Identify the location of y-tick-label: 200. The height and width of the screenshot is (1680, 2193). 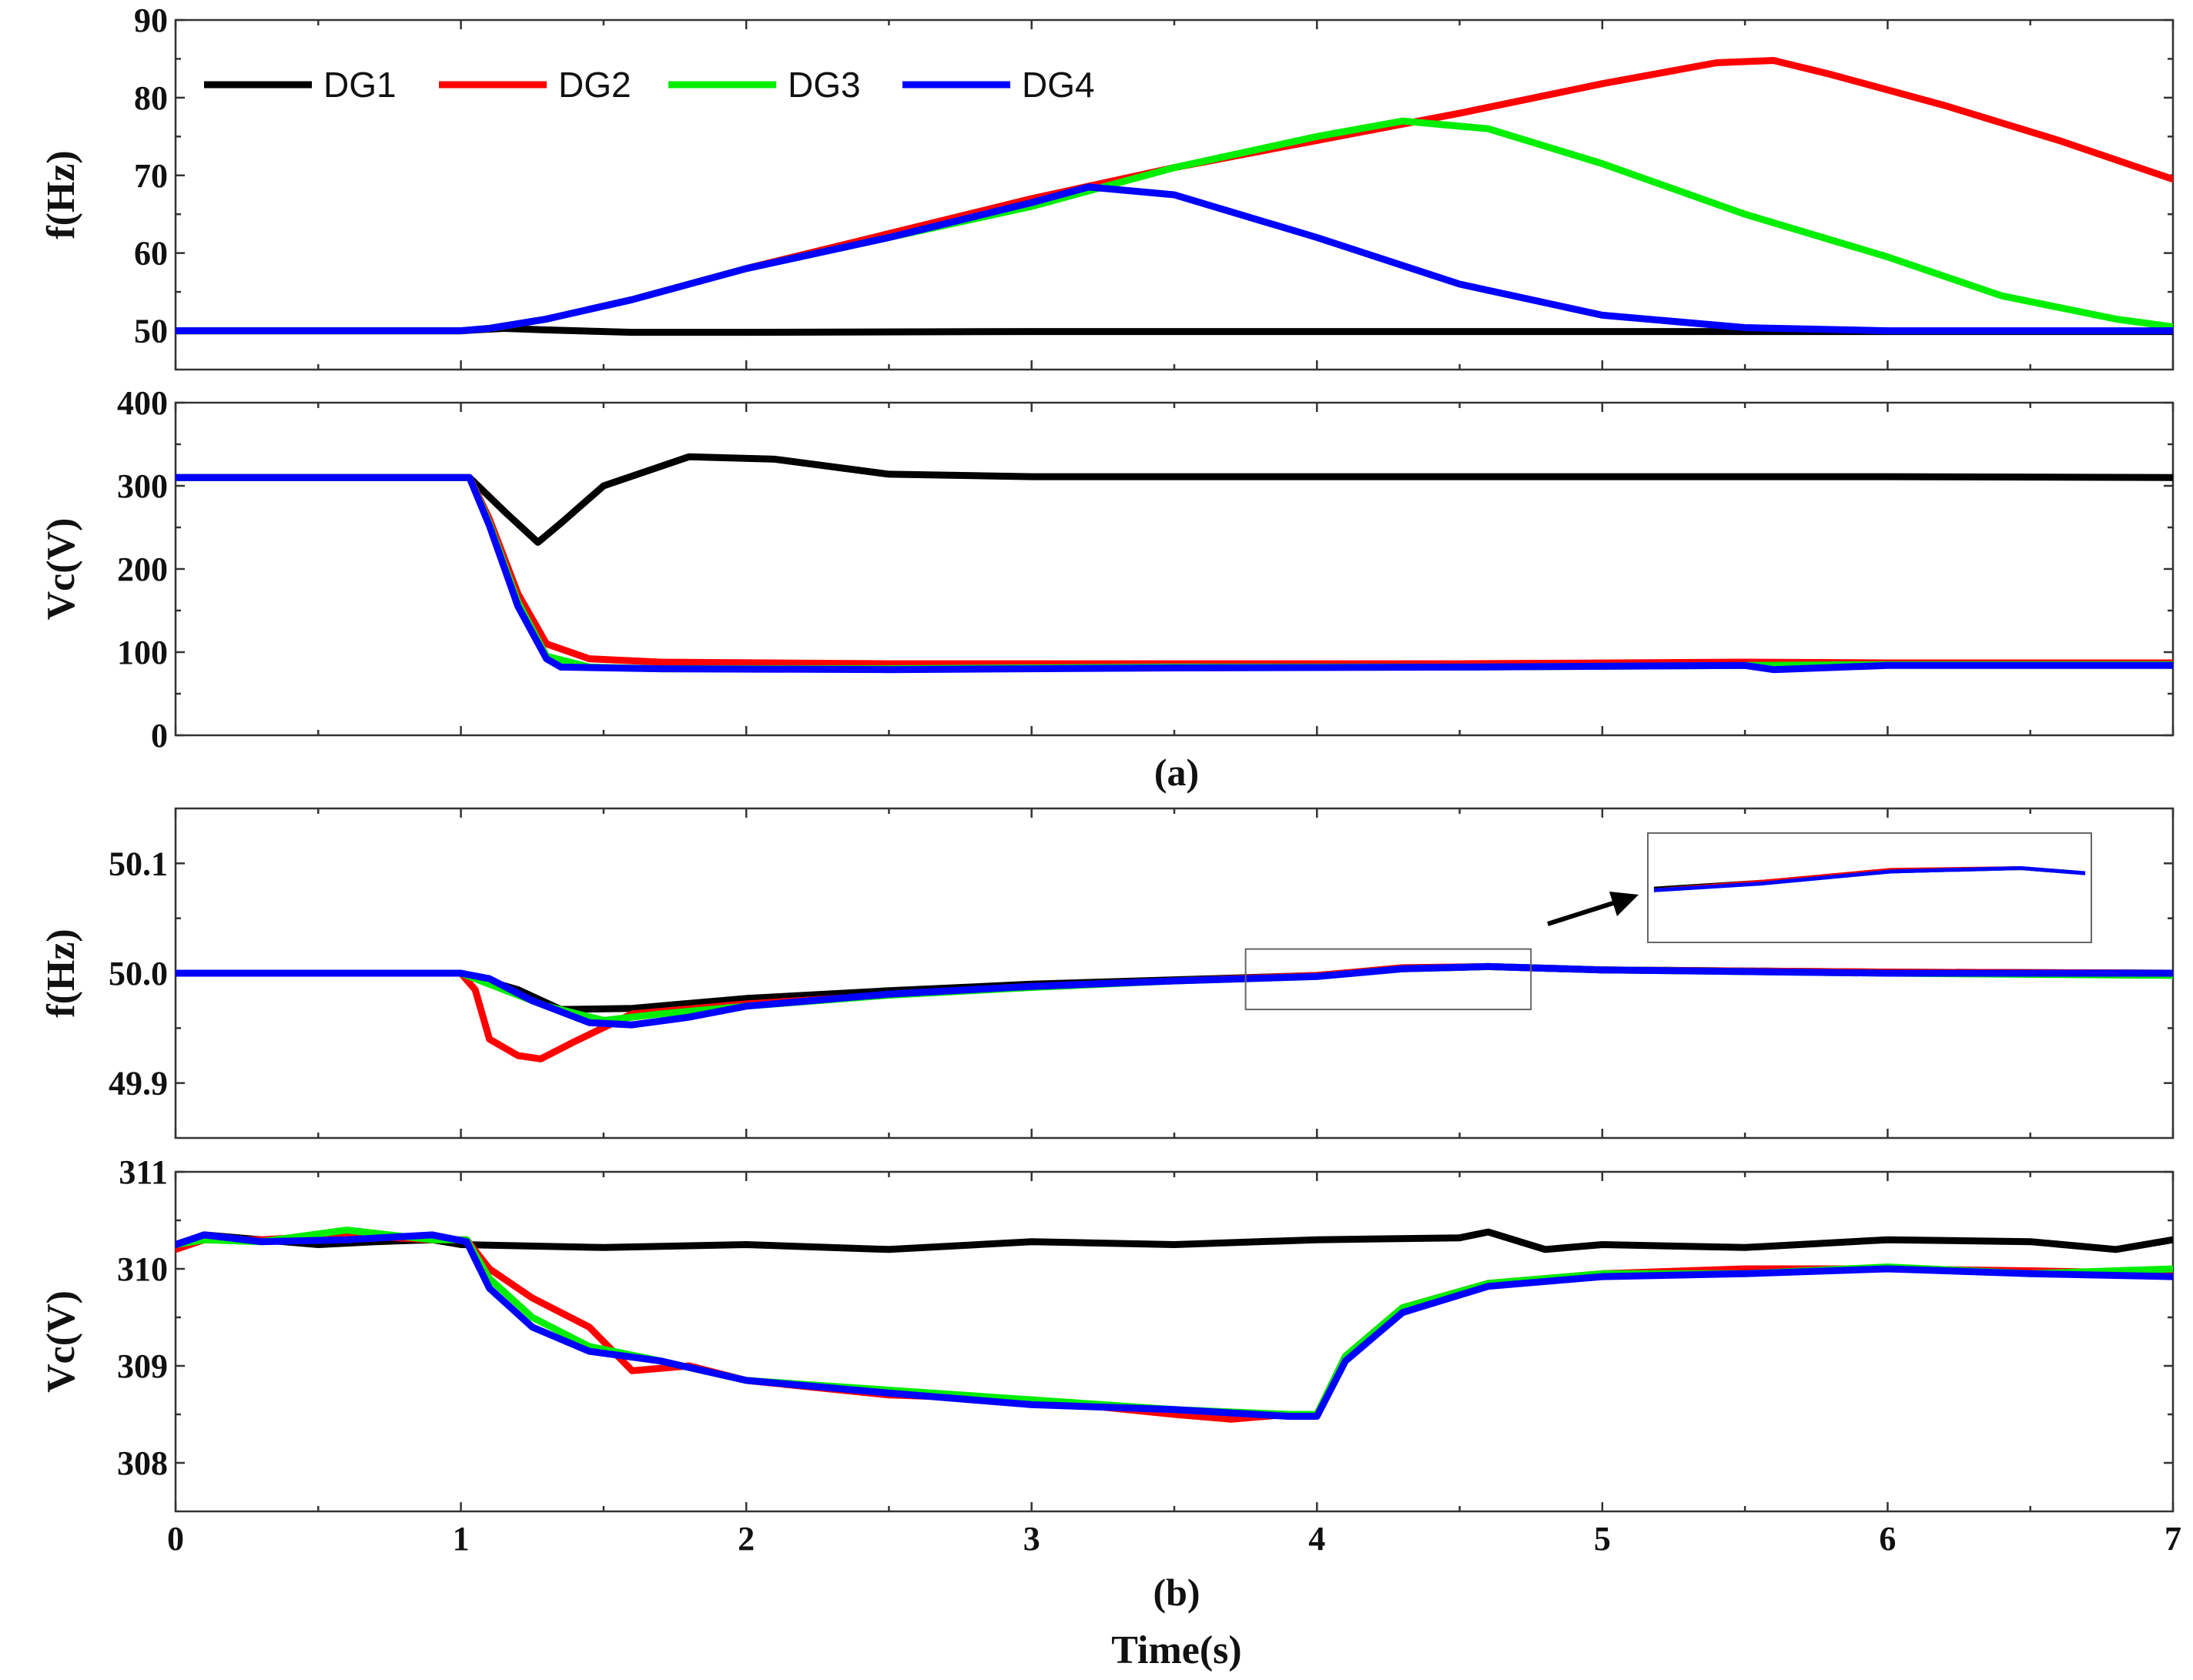
(142, 569).